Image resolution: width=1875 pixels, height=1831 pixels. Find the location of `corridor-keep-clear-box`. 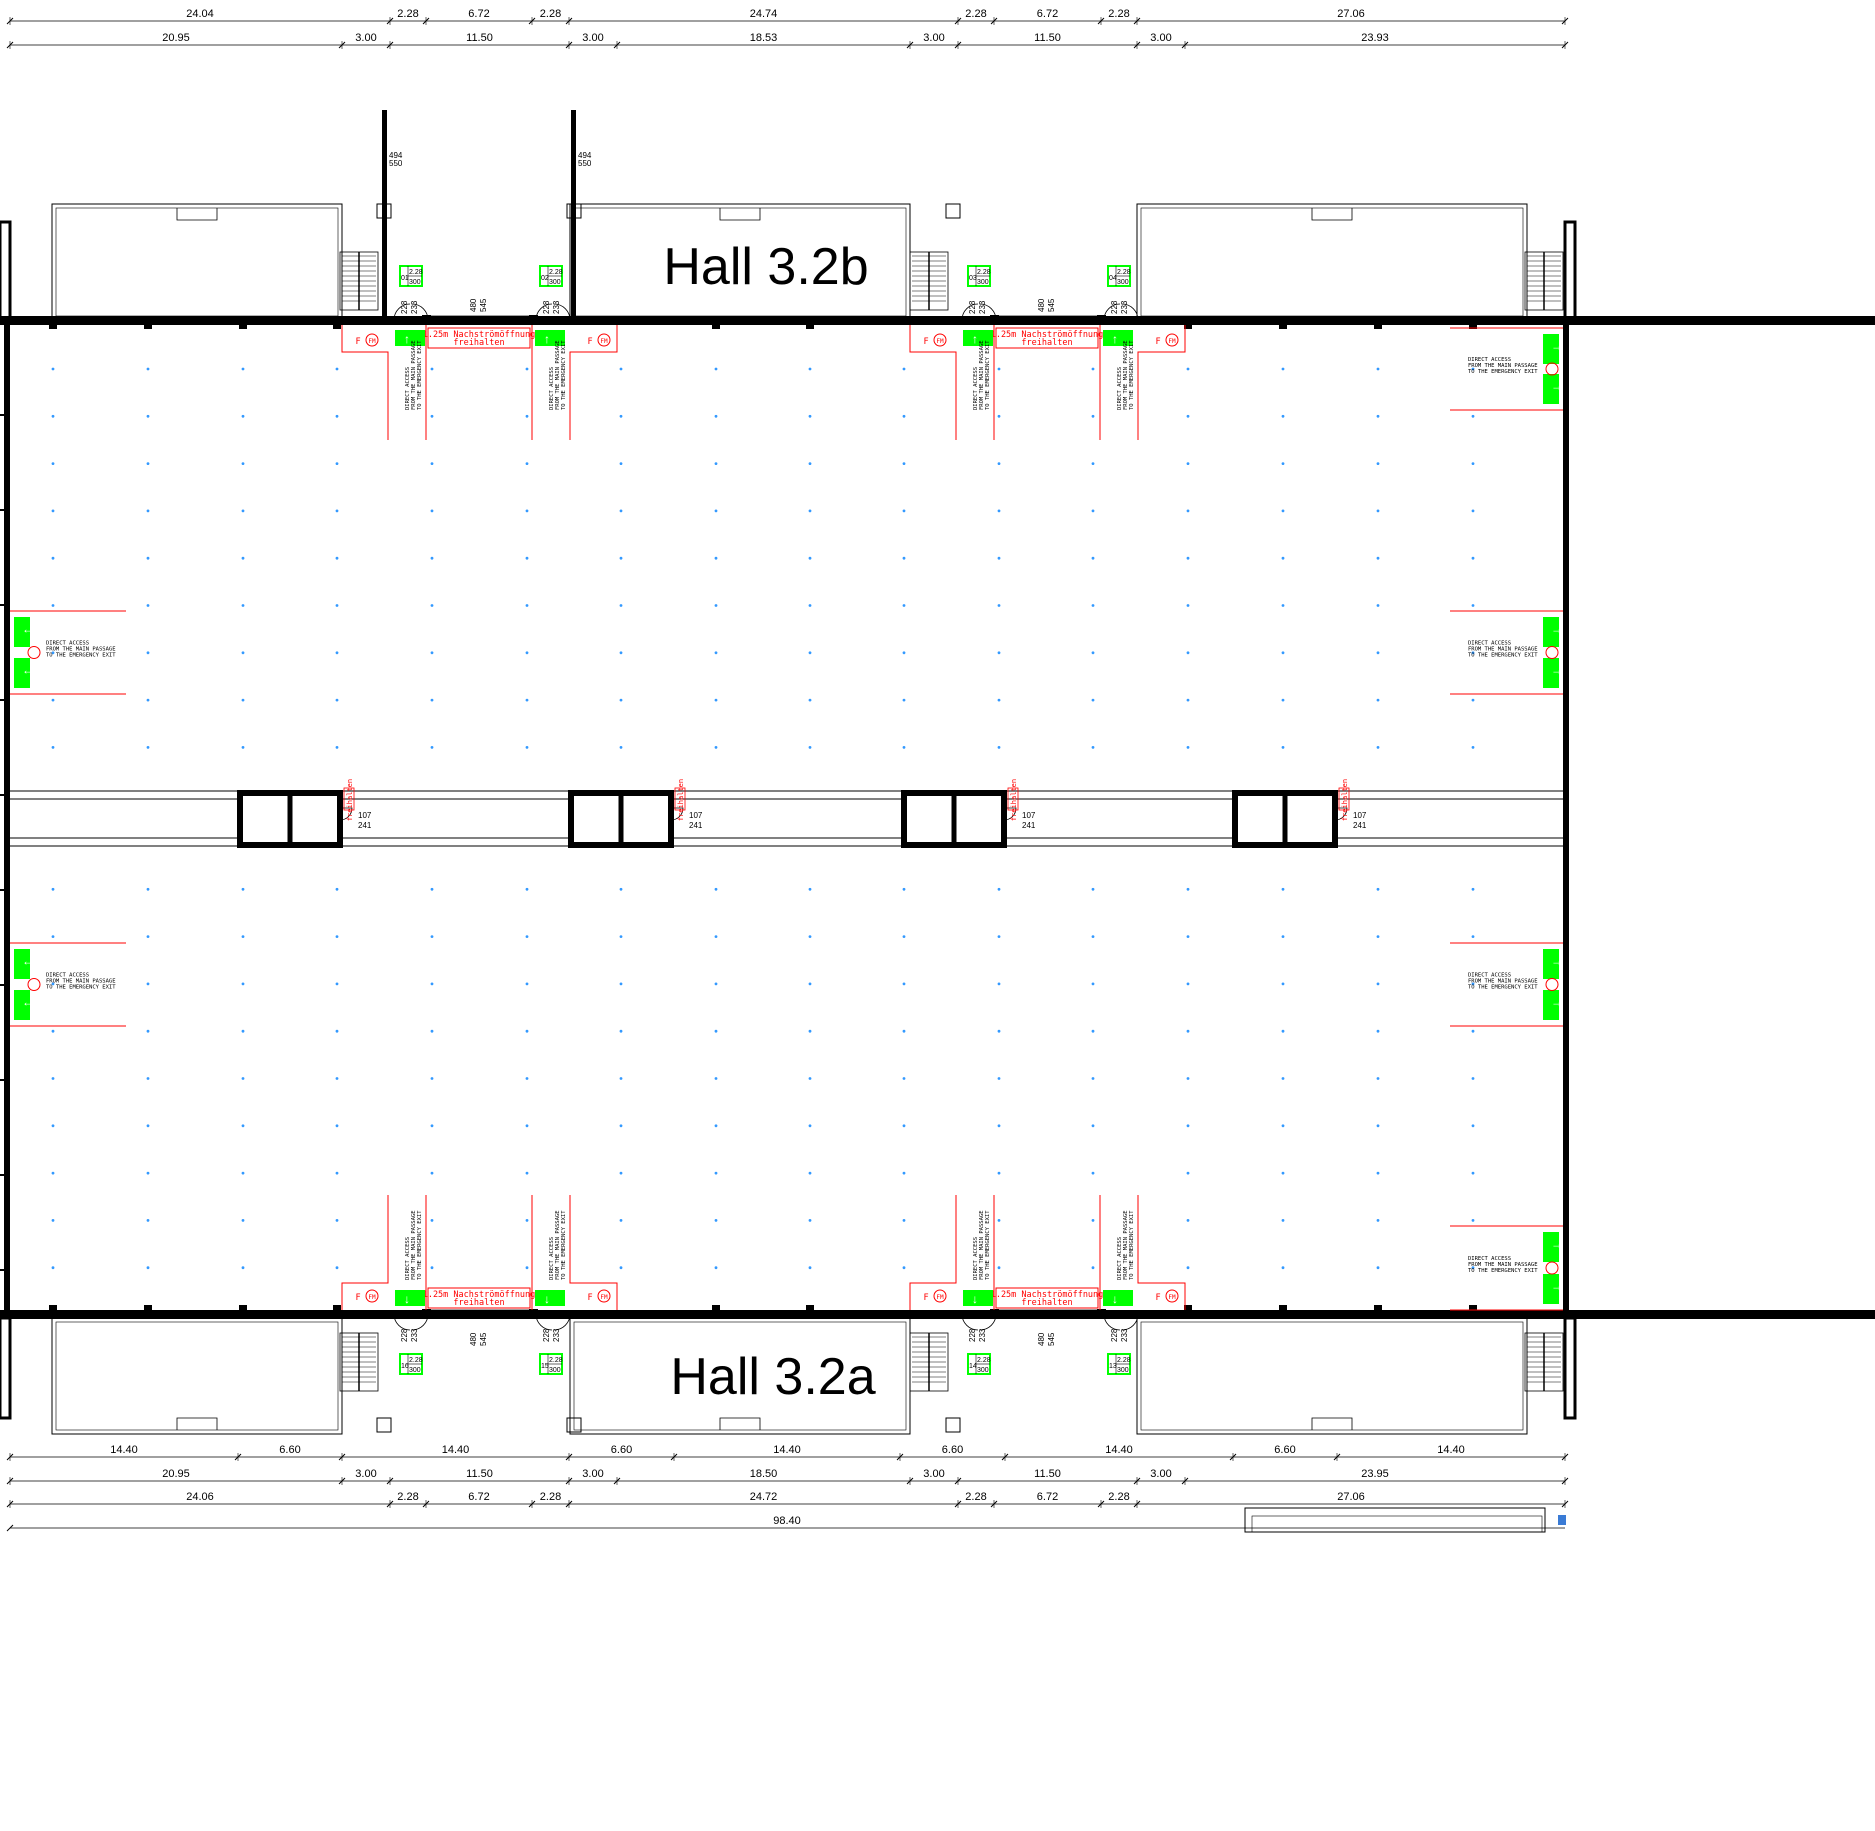

corridor-keep-clear-box is located at coordinates (1013, 799).